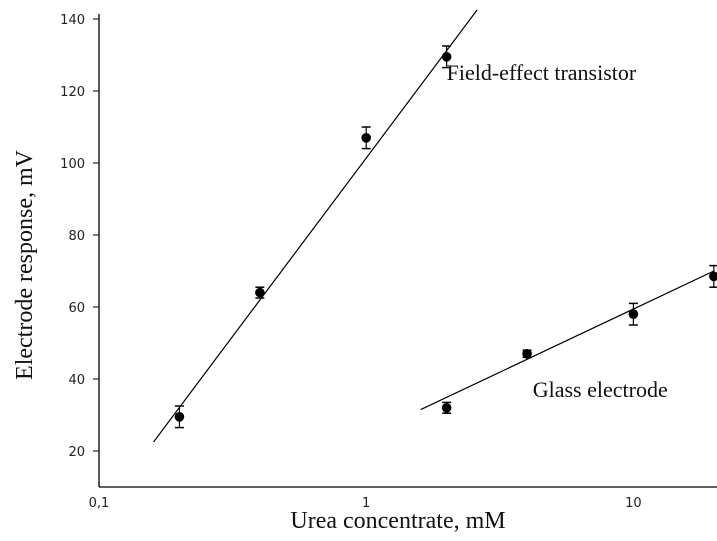  I want to click on y-tick-label: 20, so click(76, 452).